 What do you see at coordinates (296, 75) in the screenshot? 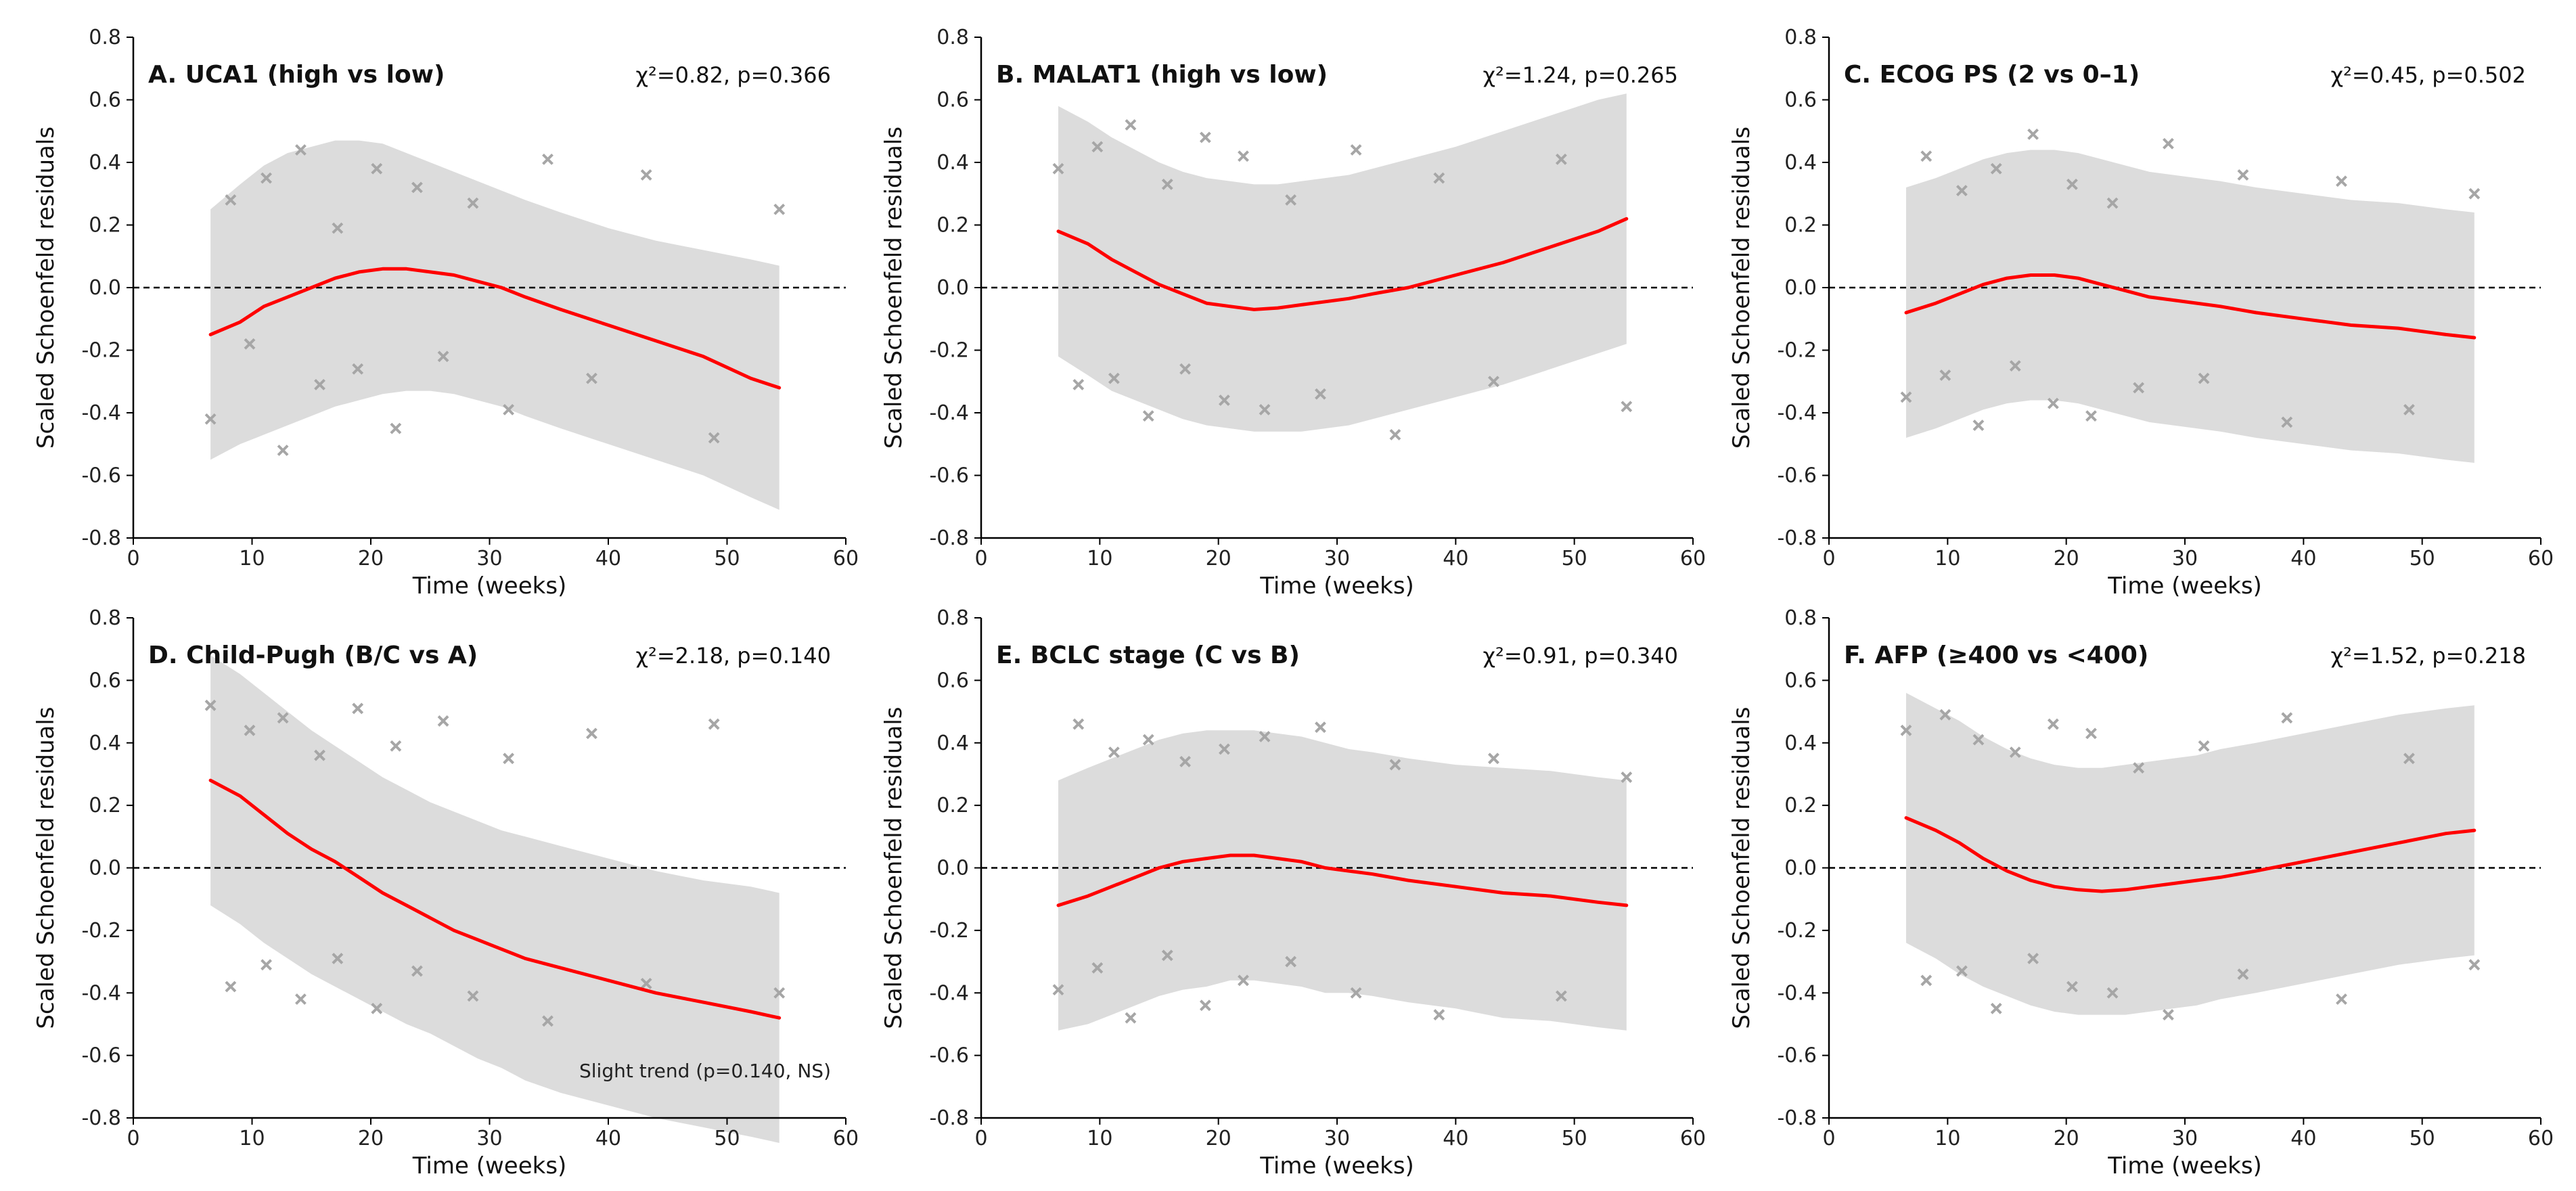
I see `panel-title: A. UCA1 (high vs low)` at bounding box center [296, 75].